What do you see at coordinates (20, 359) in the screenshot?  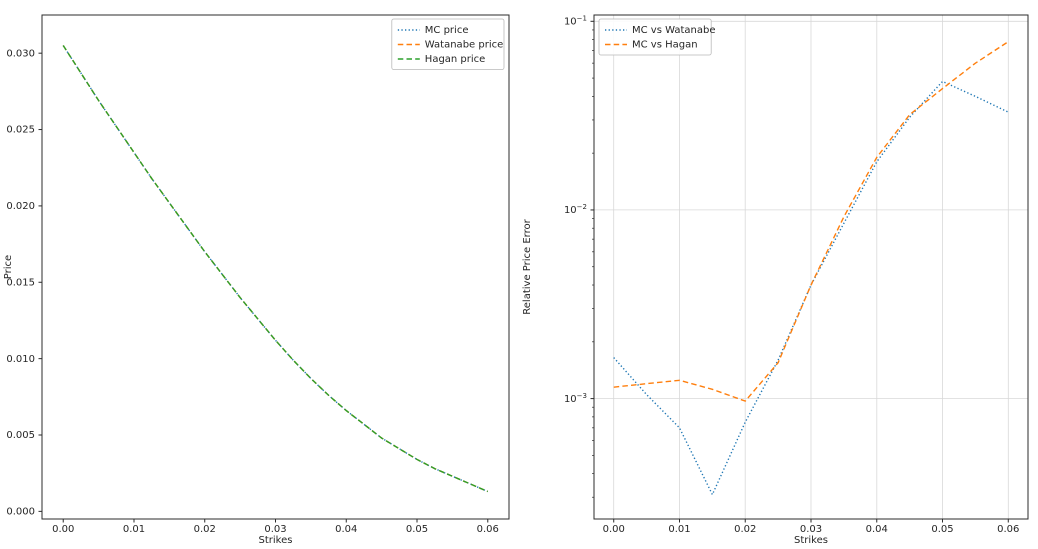 I see `y-tick-label: 0.010` at bounding box center [20, 359].